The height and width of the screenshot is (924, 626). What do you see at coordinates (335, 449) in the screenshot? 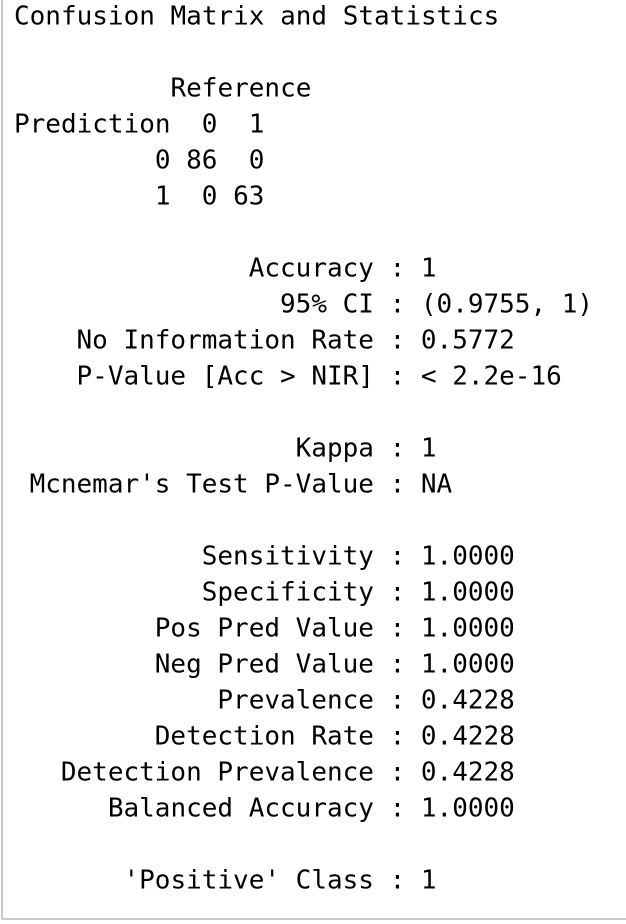
I see `stat-label: Kappa` at bounding box center [335, 449].